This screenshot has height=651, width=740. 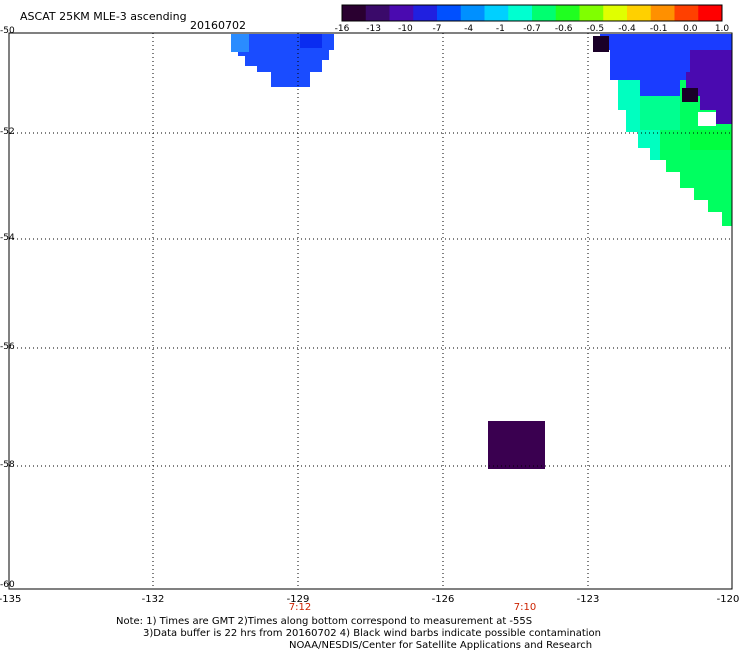 I want to click on lon-label: -132, so click(x=153, y=599).